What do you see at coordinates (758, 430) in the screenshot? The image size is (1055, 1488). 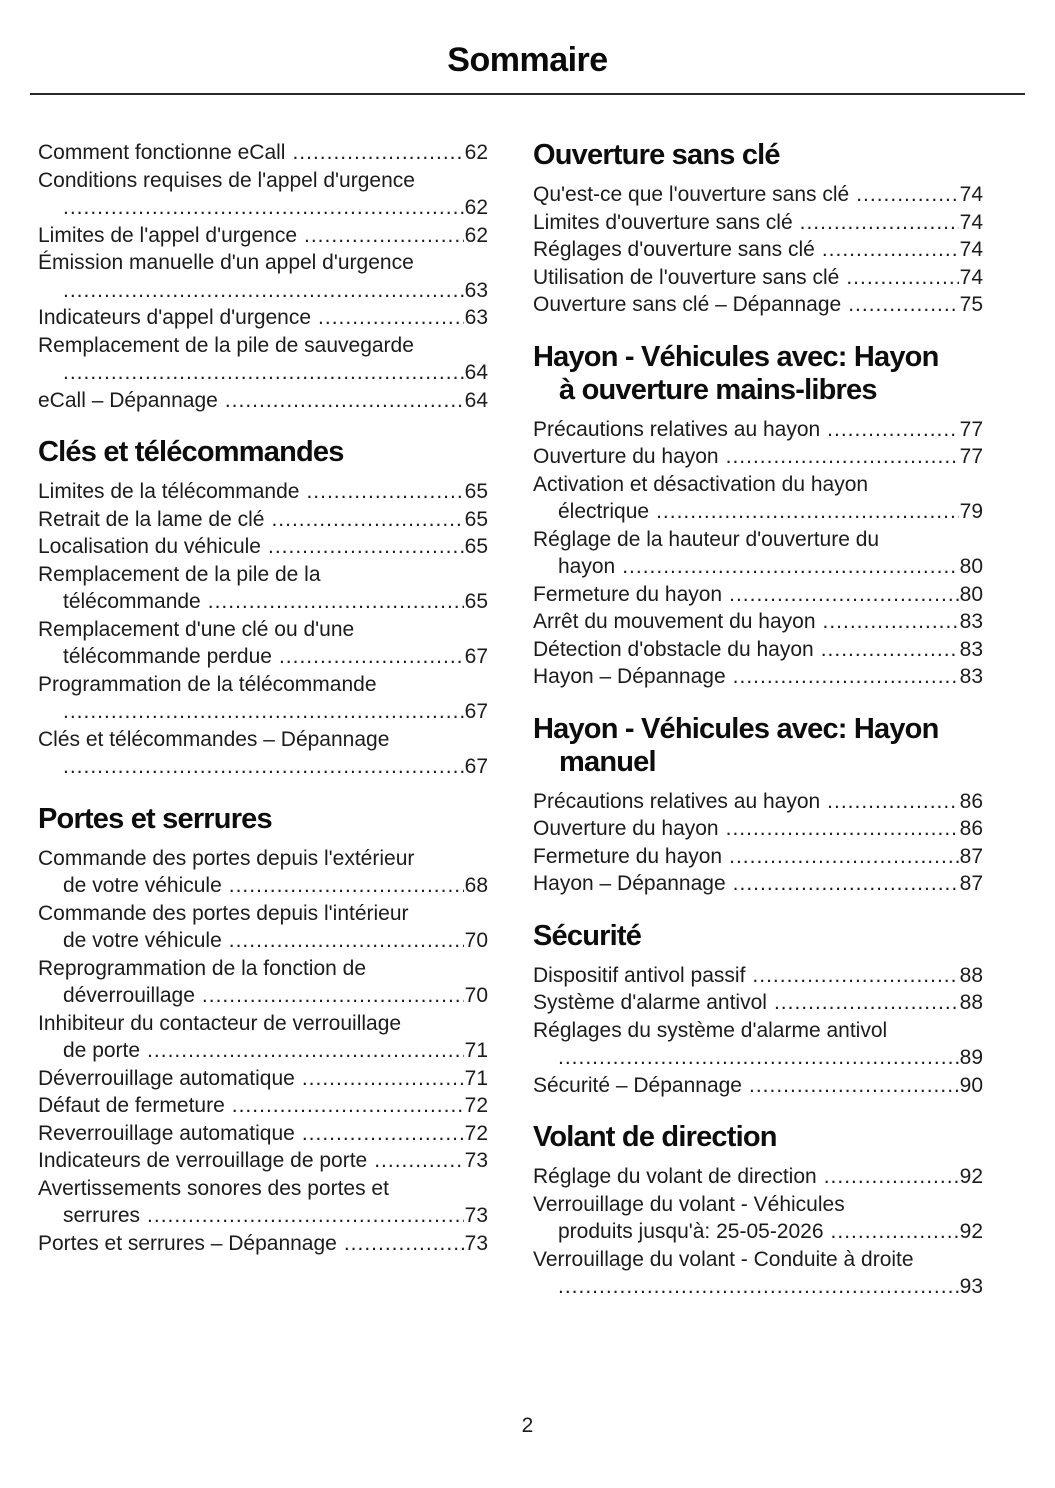 I see `toc-entry-link: Précautions relatives au hayon 77` at bounding box center [758, 430].